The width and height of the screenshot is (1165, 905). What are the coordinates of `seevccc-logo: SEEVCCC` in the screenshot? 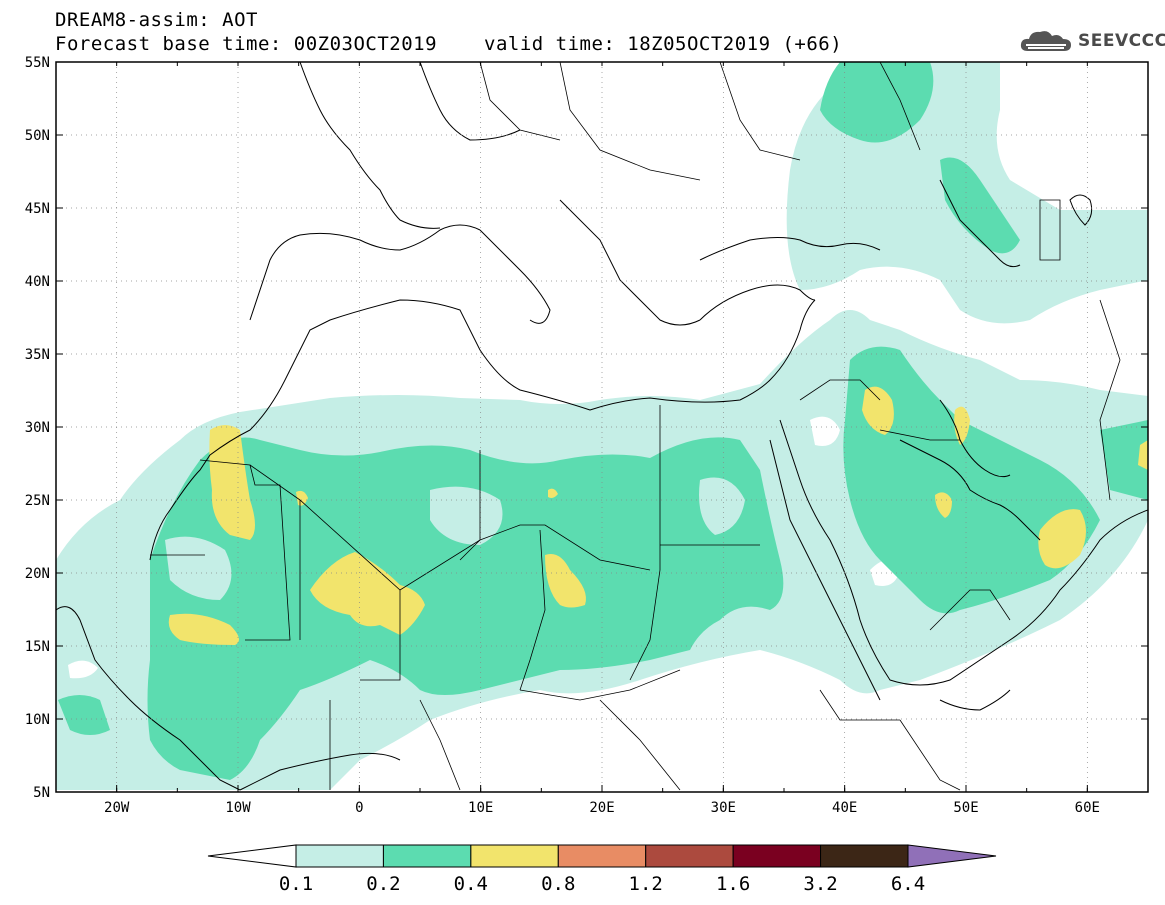 It's located at (1091, 41).